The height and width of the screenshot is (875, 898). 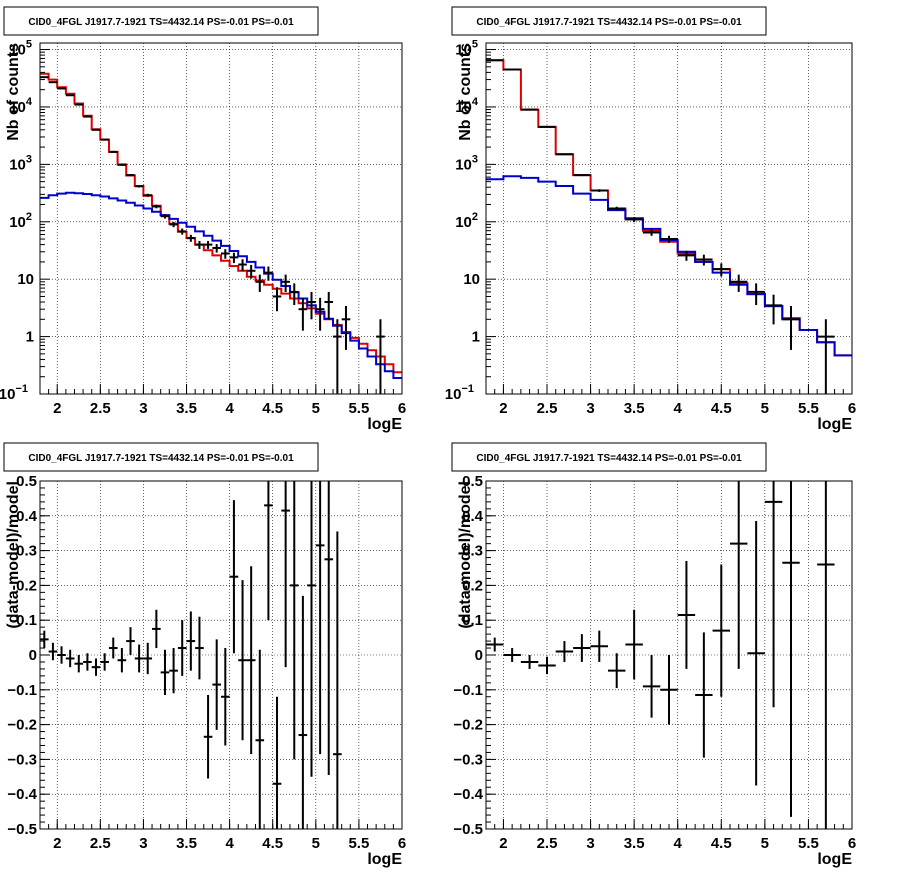 I want to click on x-tick-label: 3.5, so click(x=634, y=843).